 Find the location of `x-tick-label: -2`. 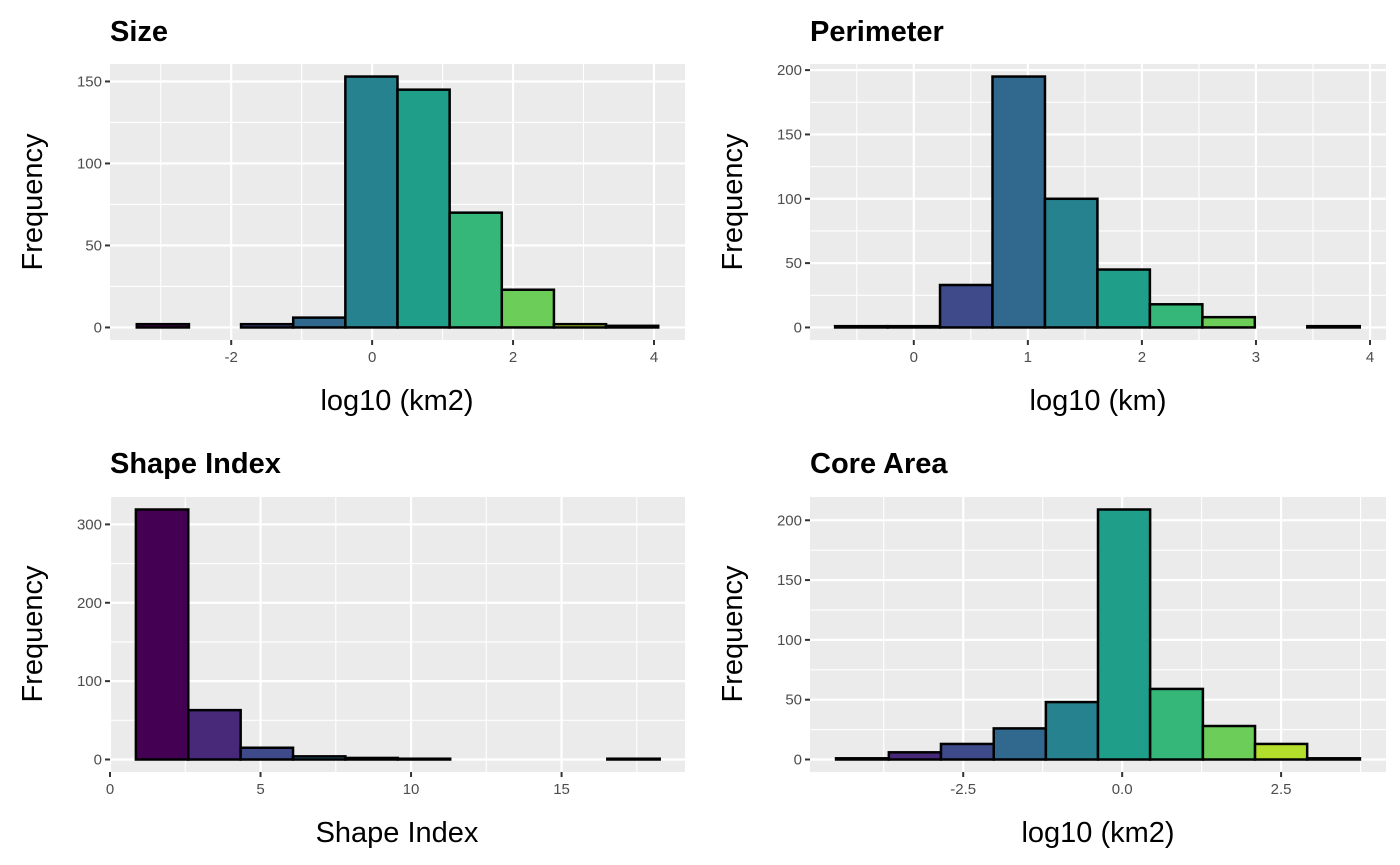

x-tick-label: -2 is located at coordinates (231, 357).